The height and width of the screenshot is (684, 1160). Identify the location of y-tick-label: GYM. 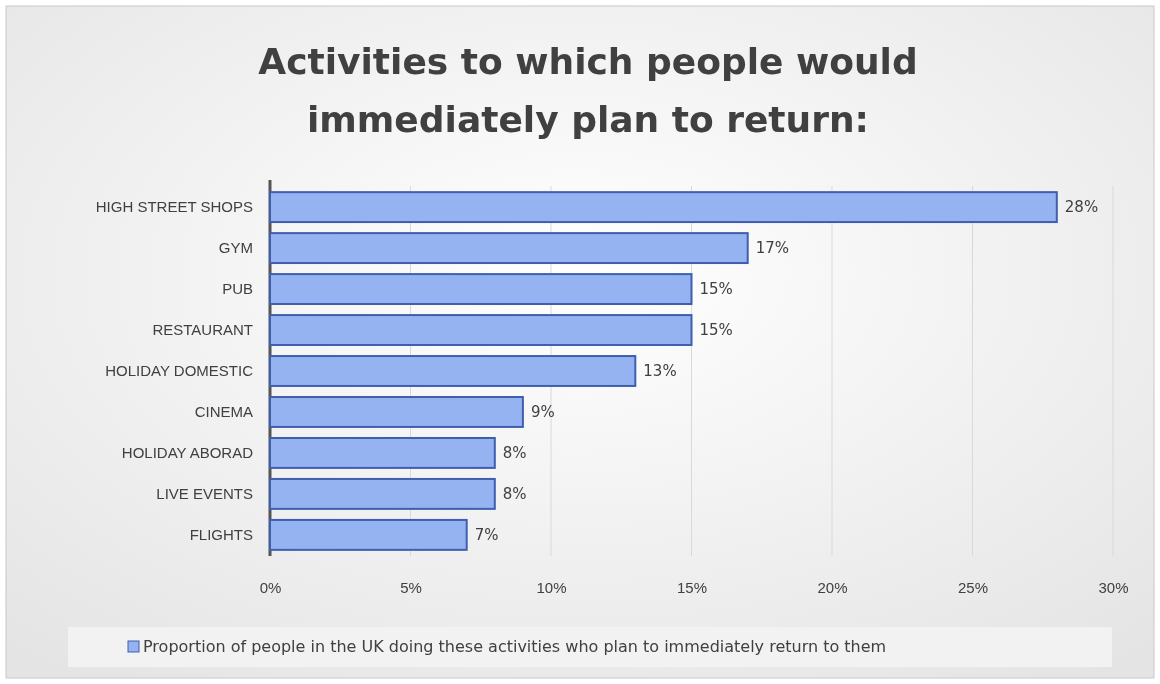
(235, 247).